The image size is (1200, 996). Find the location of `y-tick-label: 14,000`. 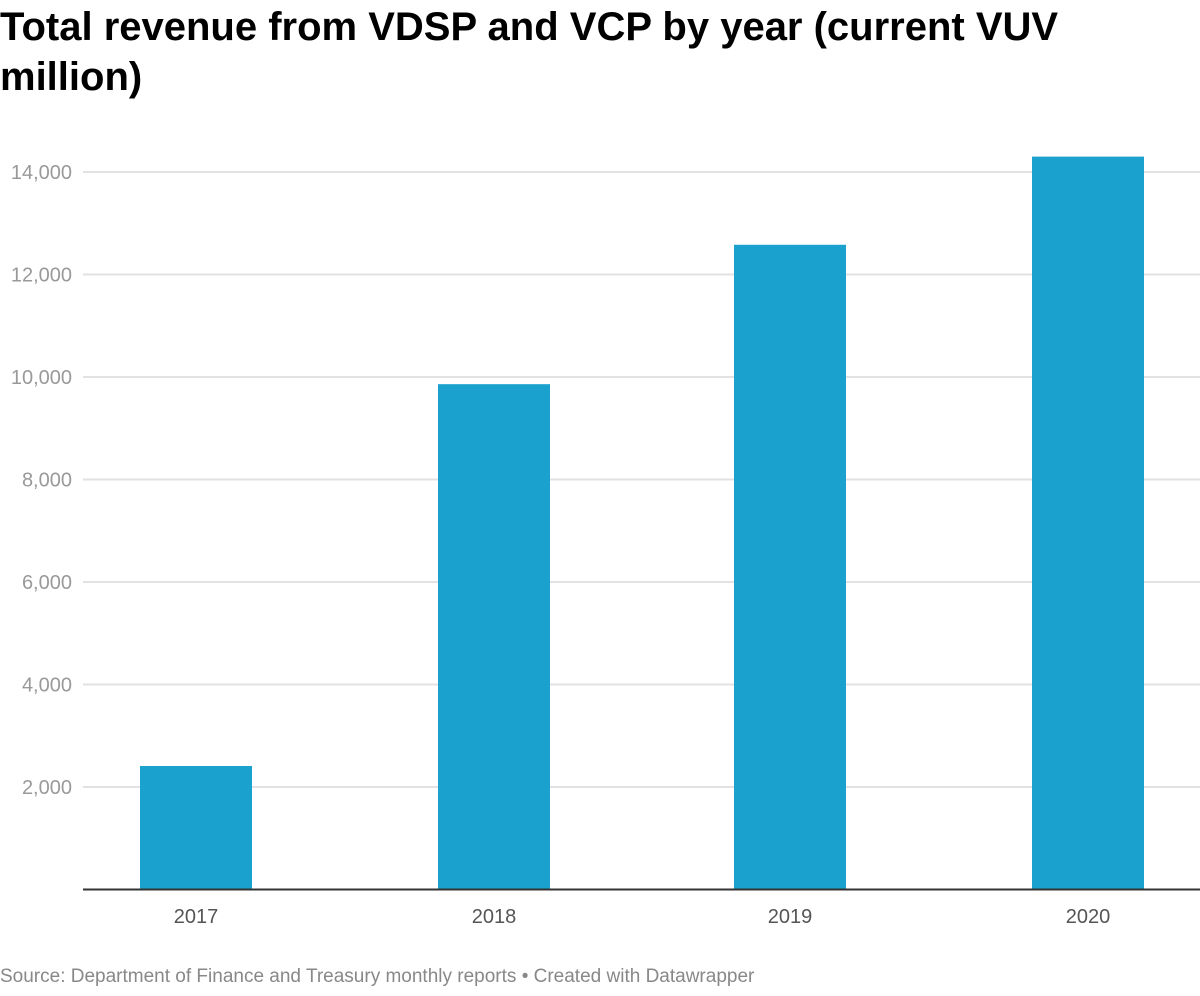

y-tick-label: 14,000 is located at coordinates (41, 173).